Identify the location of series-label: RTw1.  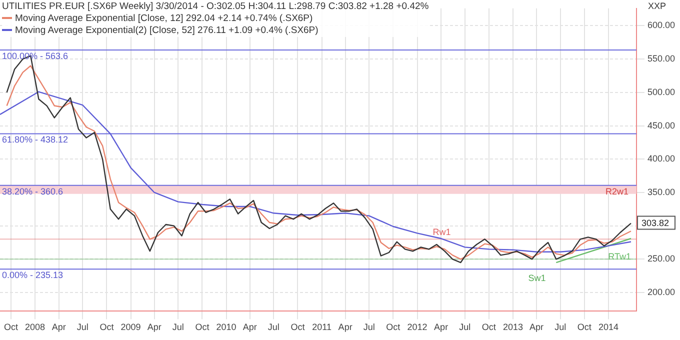
(619, 256).